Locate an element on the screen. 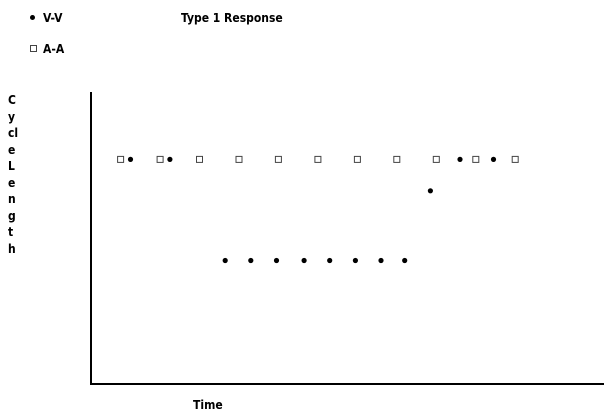 Image resolution: width=605 pixels, height=413 pixels. legend-item-v-v: V-V is located at coordinates (46, 18).